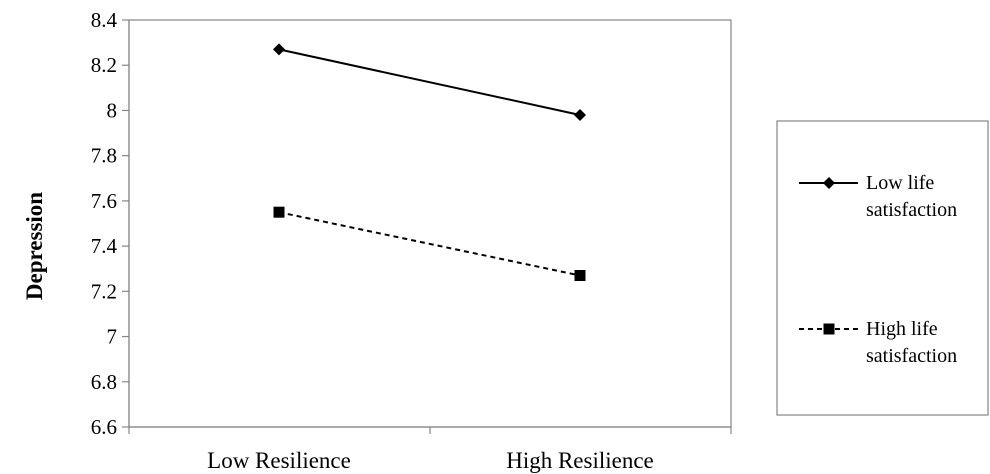  I want to click on legend-label: Low life, so click(900, 183).